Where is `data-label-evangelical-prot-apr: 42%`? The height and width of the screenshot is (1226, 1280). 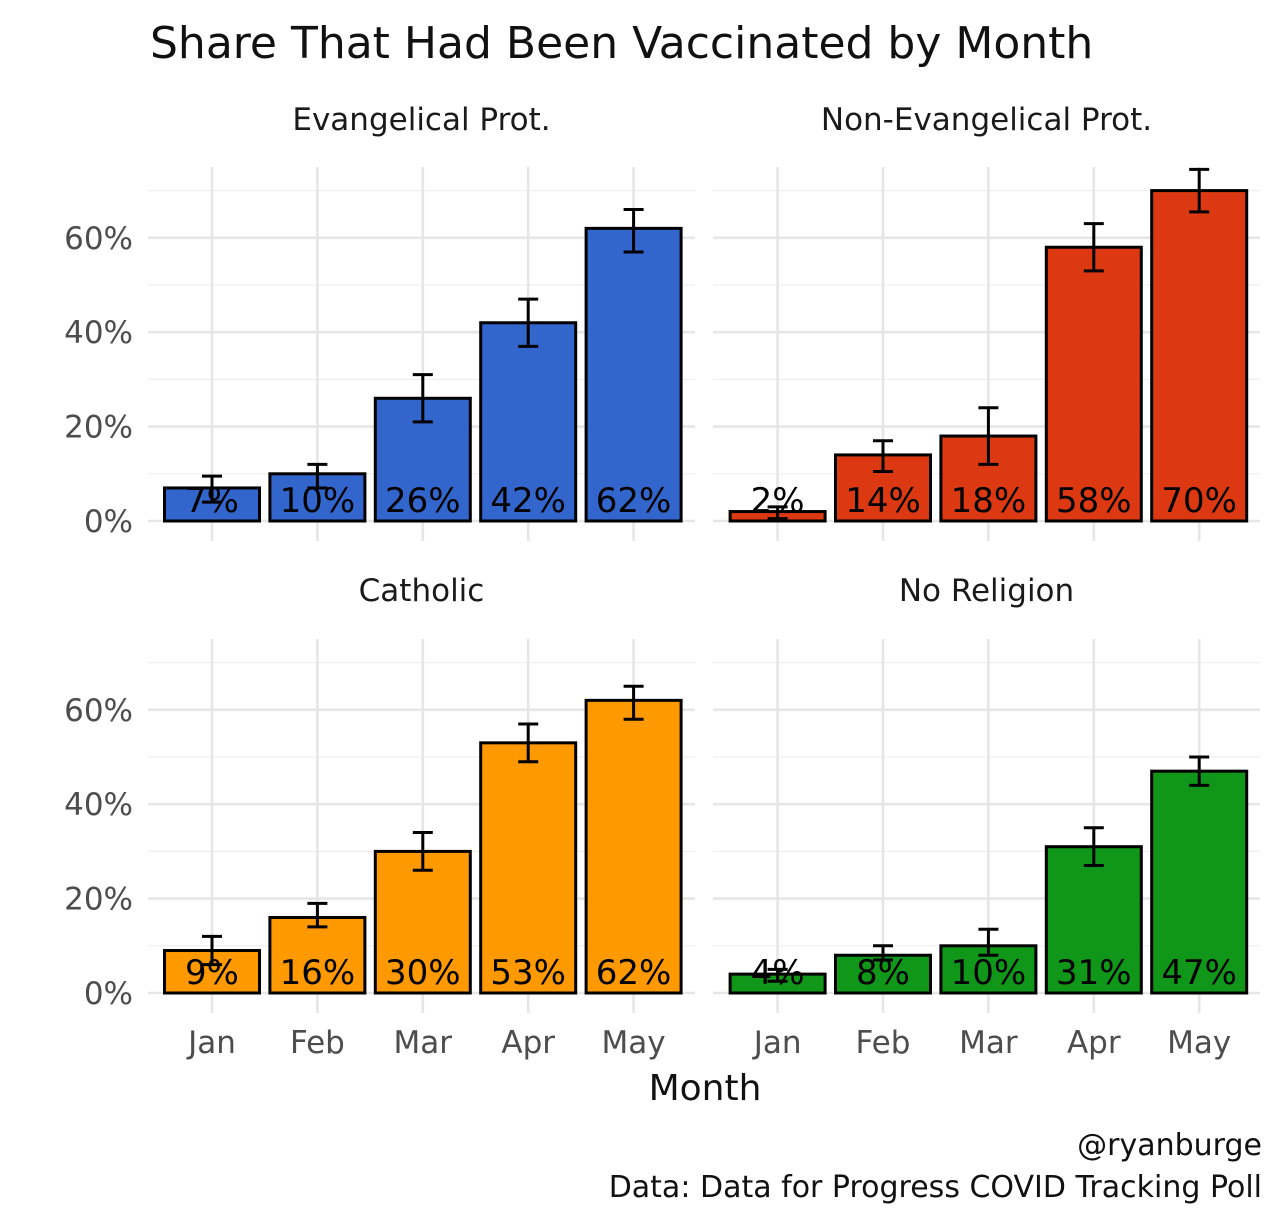 data-label-evangelical-prot-apr: 42% is located at coordinates (528, 501).